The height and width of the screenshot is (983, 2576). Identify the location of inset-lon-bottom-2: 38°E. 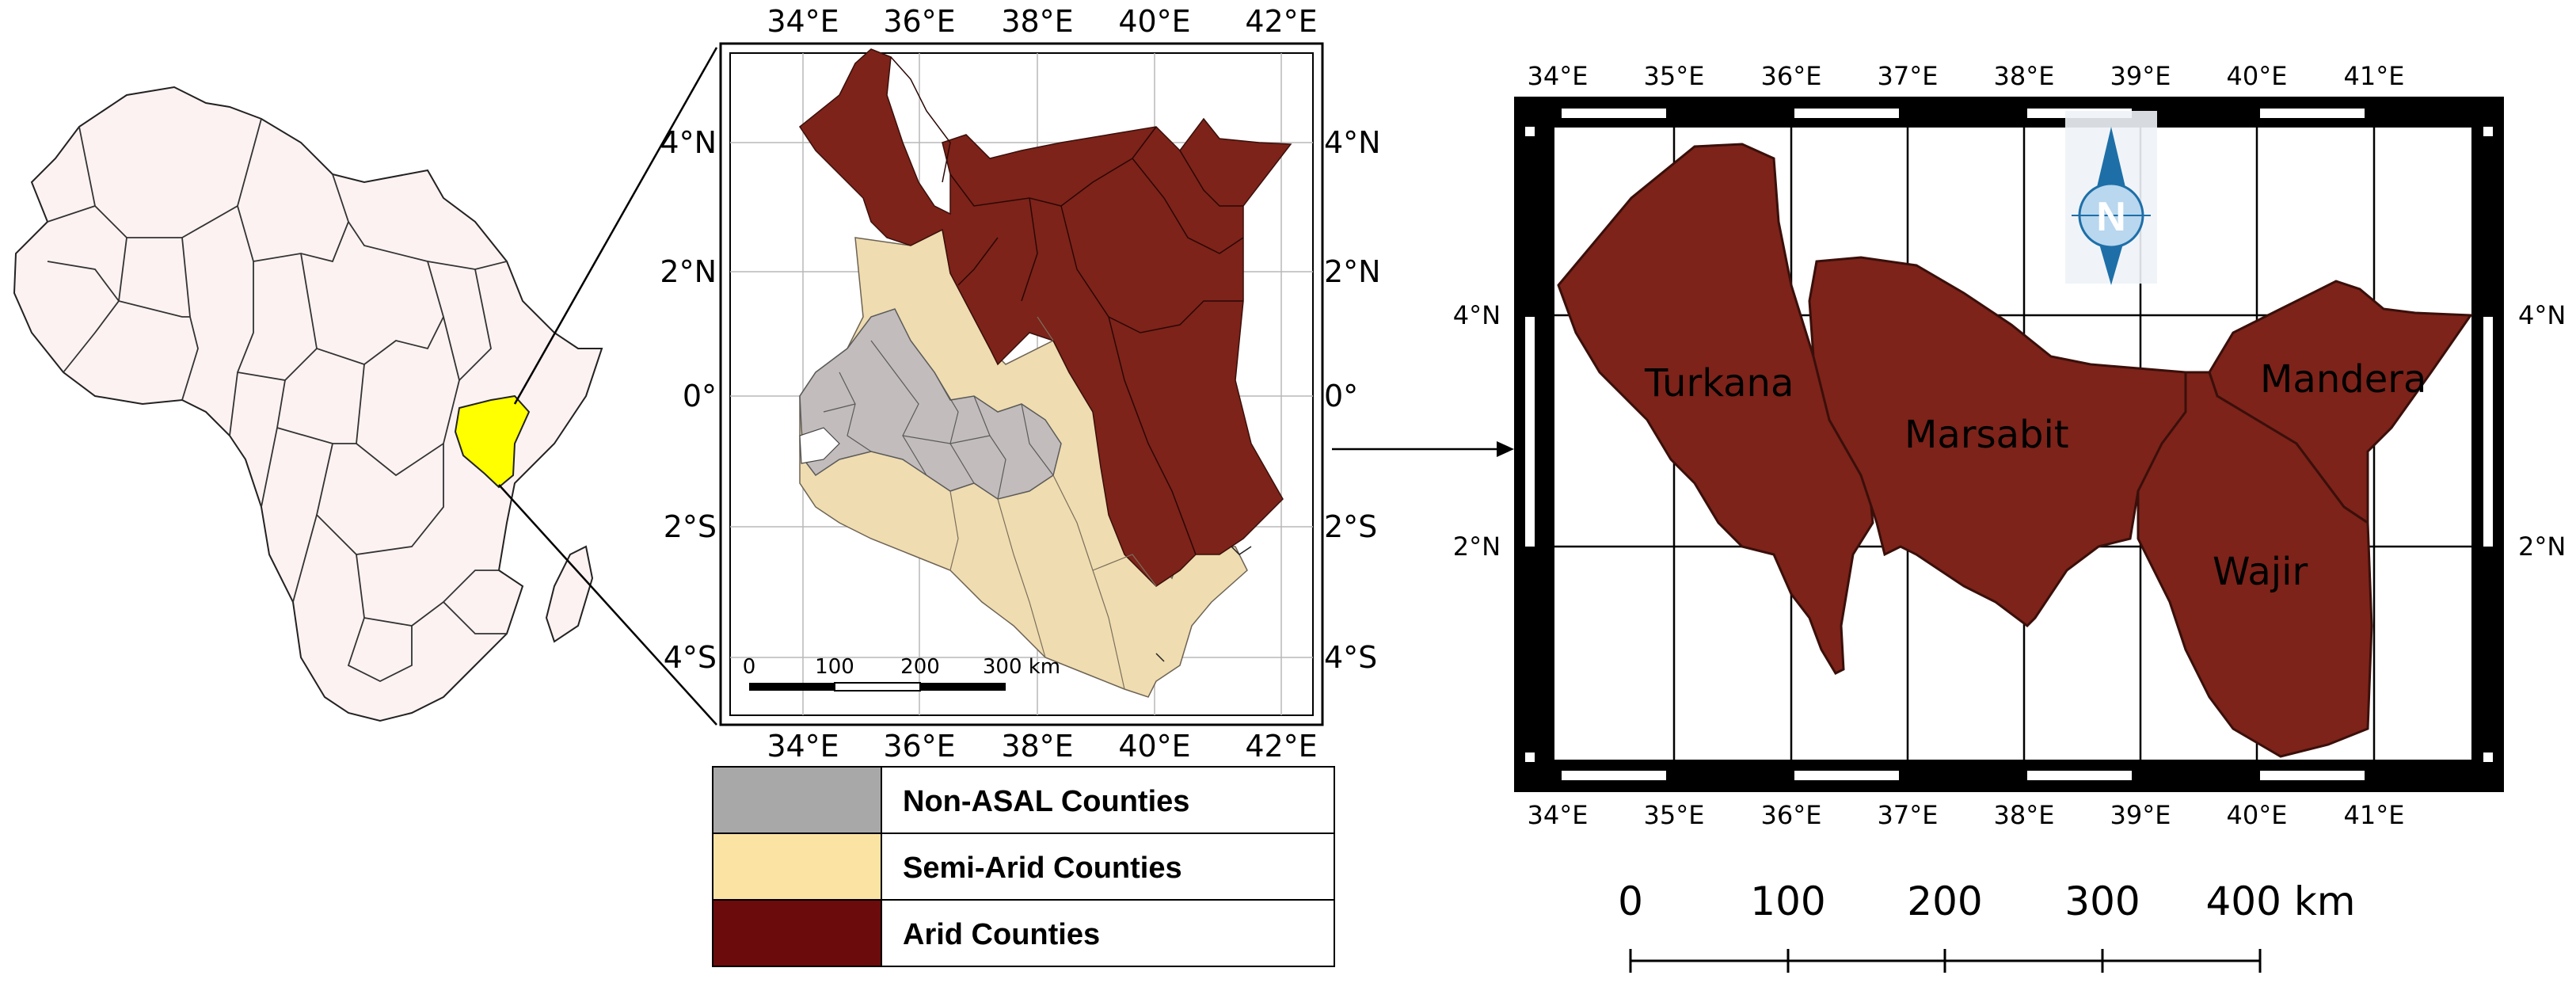
(1037, 746).